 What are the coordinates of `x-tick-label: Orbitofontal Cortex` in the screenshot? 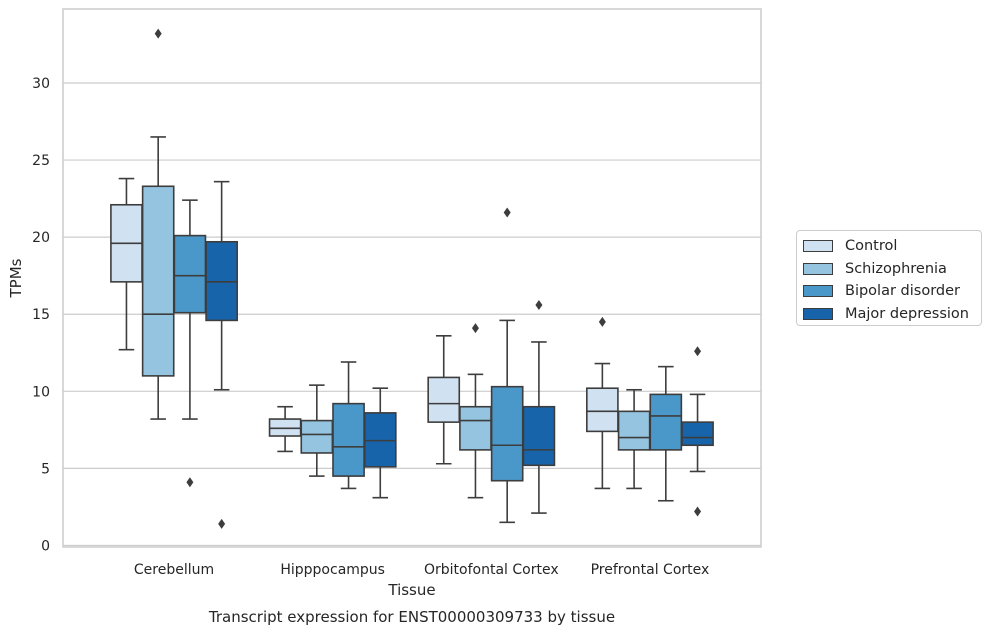 It's located at (491, 570).